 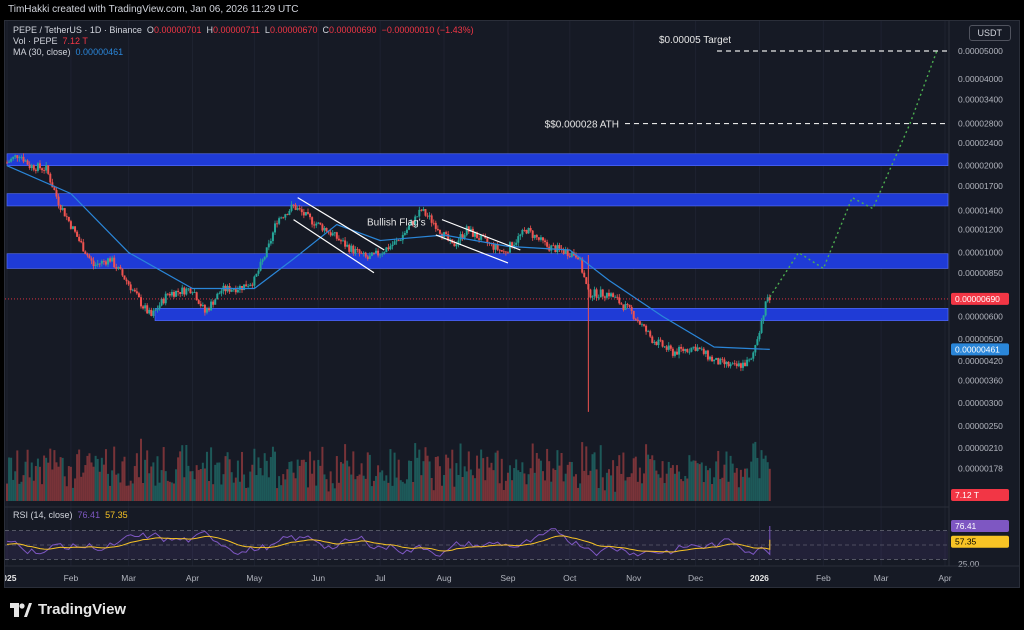 What do you see at coordinates (759, 578) in the screenshot?
I see `x-tick-label: 2026` at bounding box center [759, 578].